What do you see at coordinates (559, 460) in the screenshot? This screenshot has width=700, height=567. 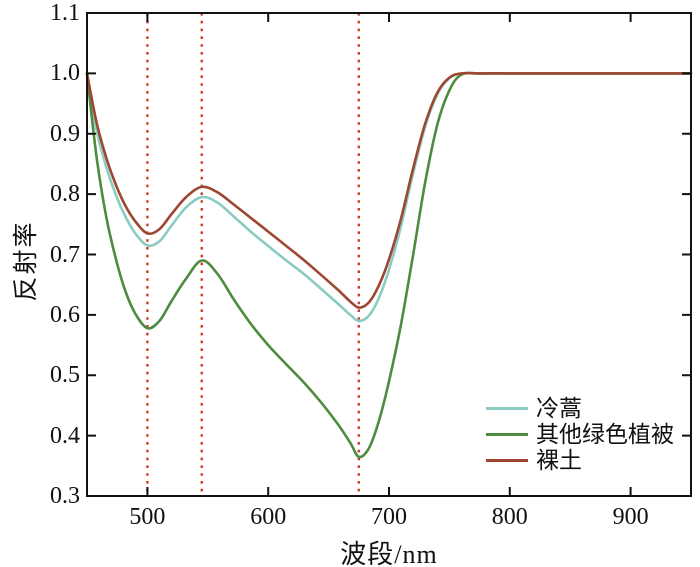 I see `legend-label: 裸土` at bounding box center [559, 460].